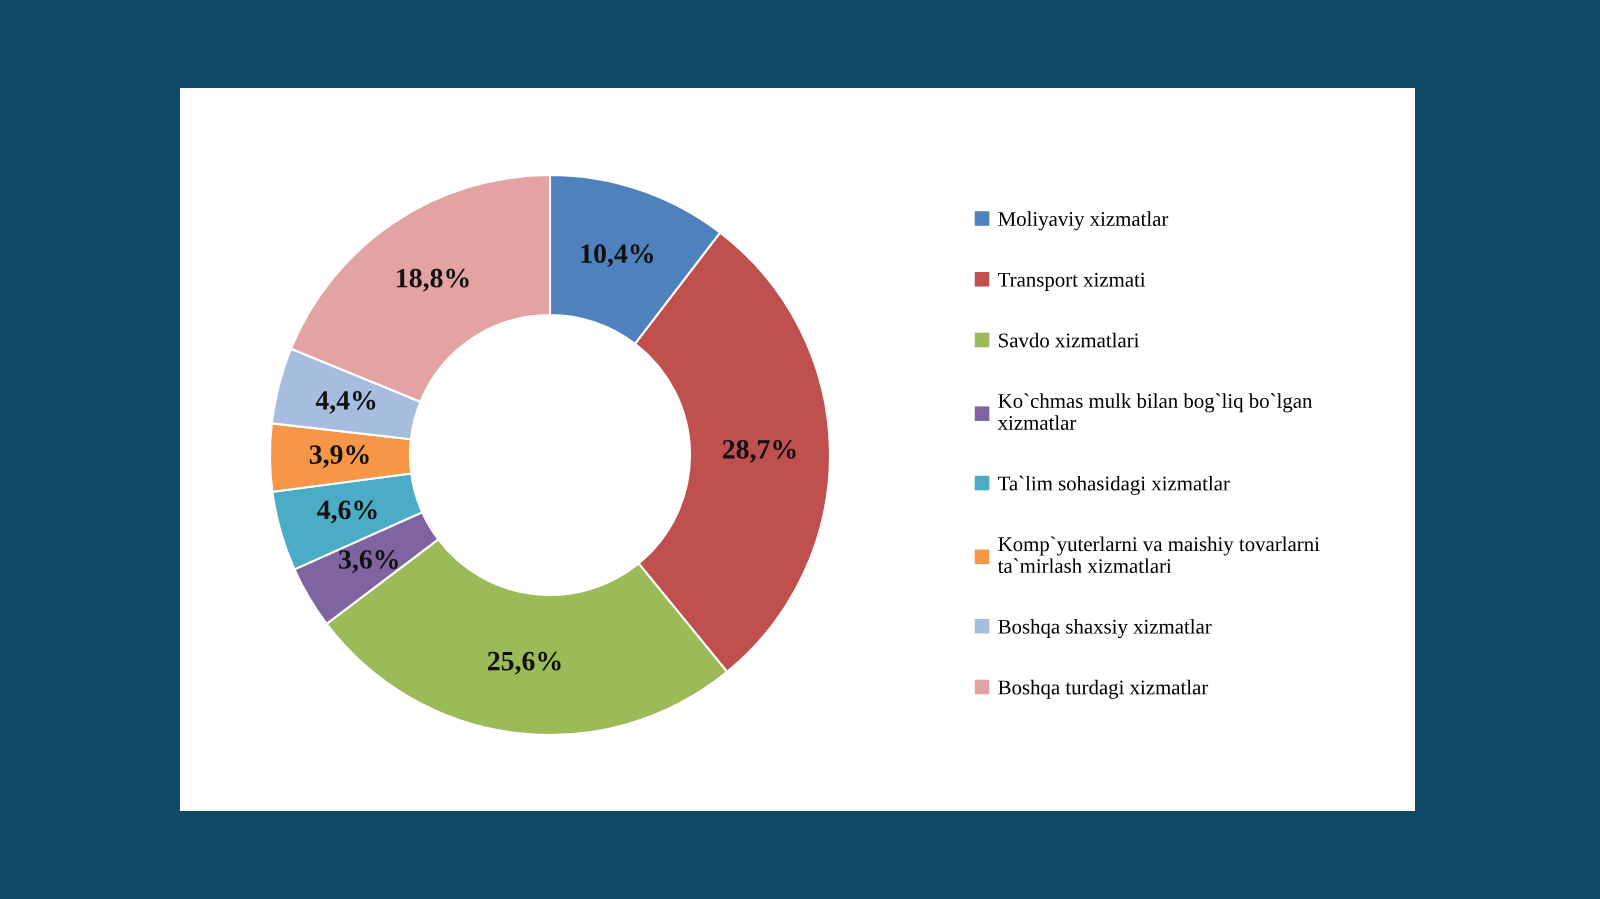 This screenshot has width=1600, height=899. What do you see at coordinates (1114, 485) in the screenshot?
I see `legend-label: Ta`lim sohasidagi xizmatlar` at bounding box center [1114, 485].